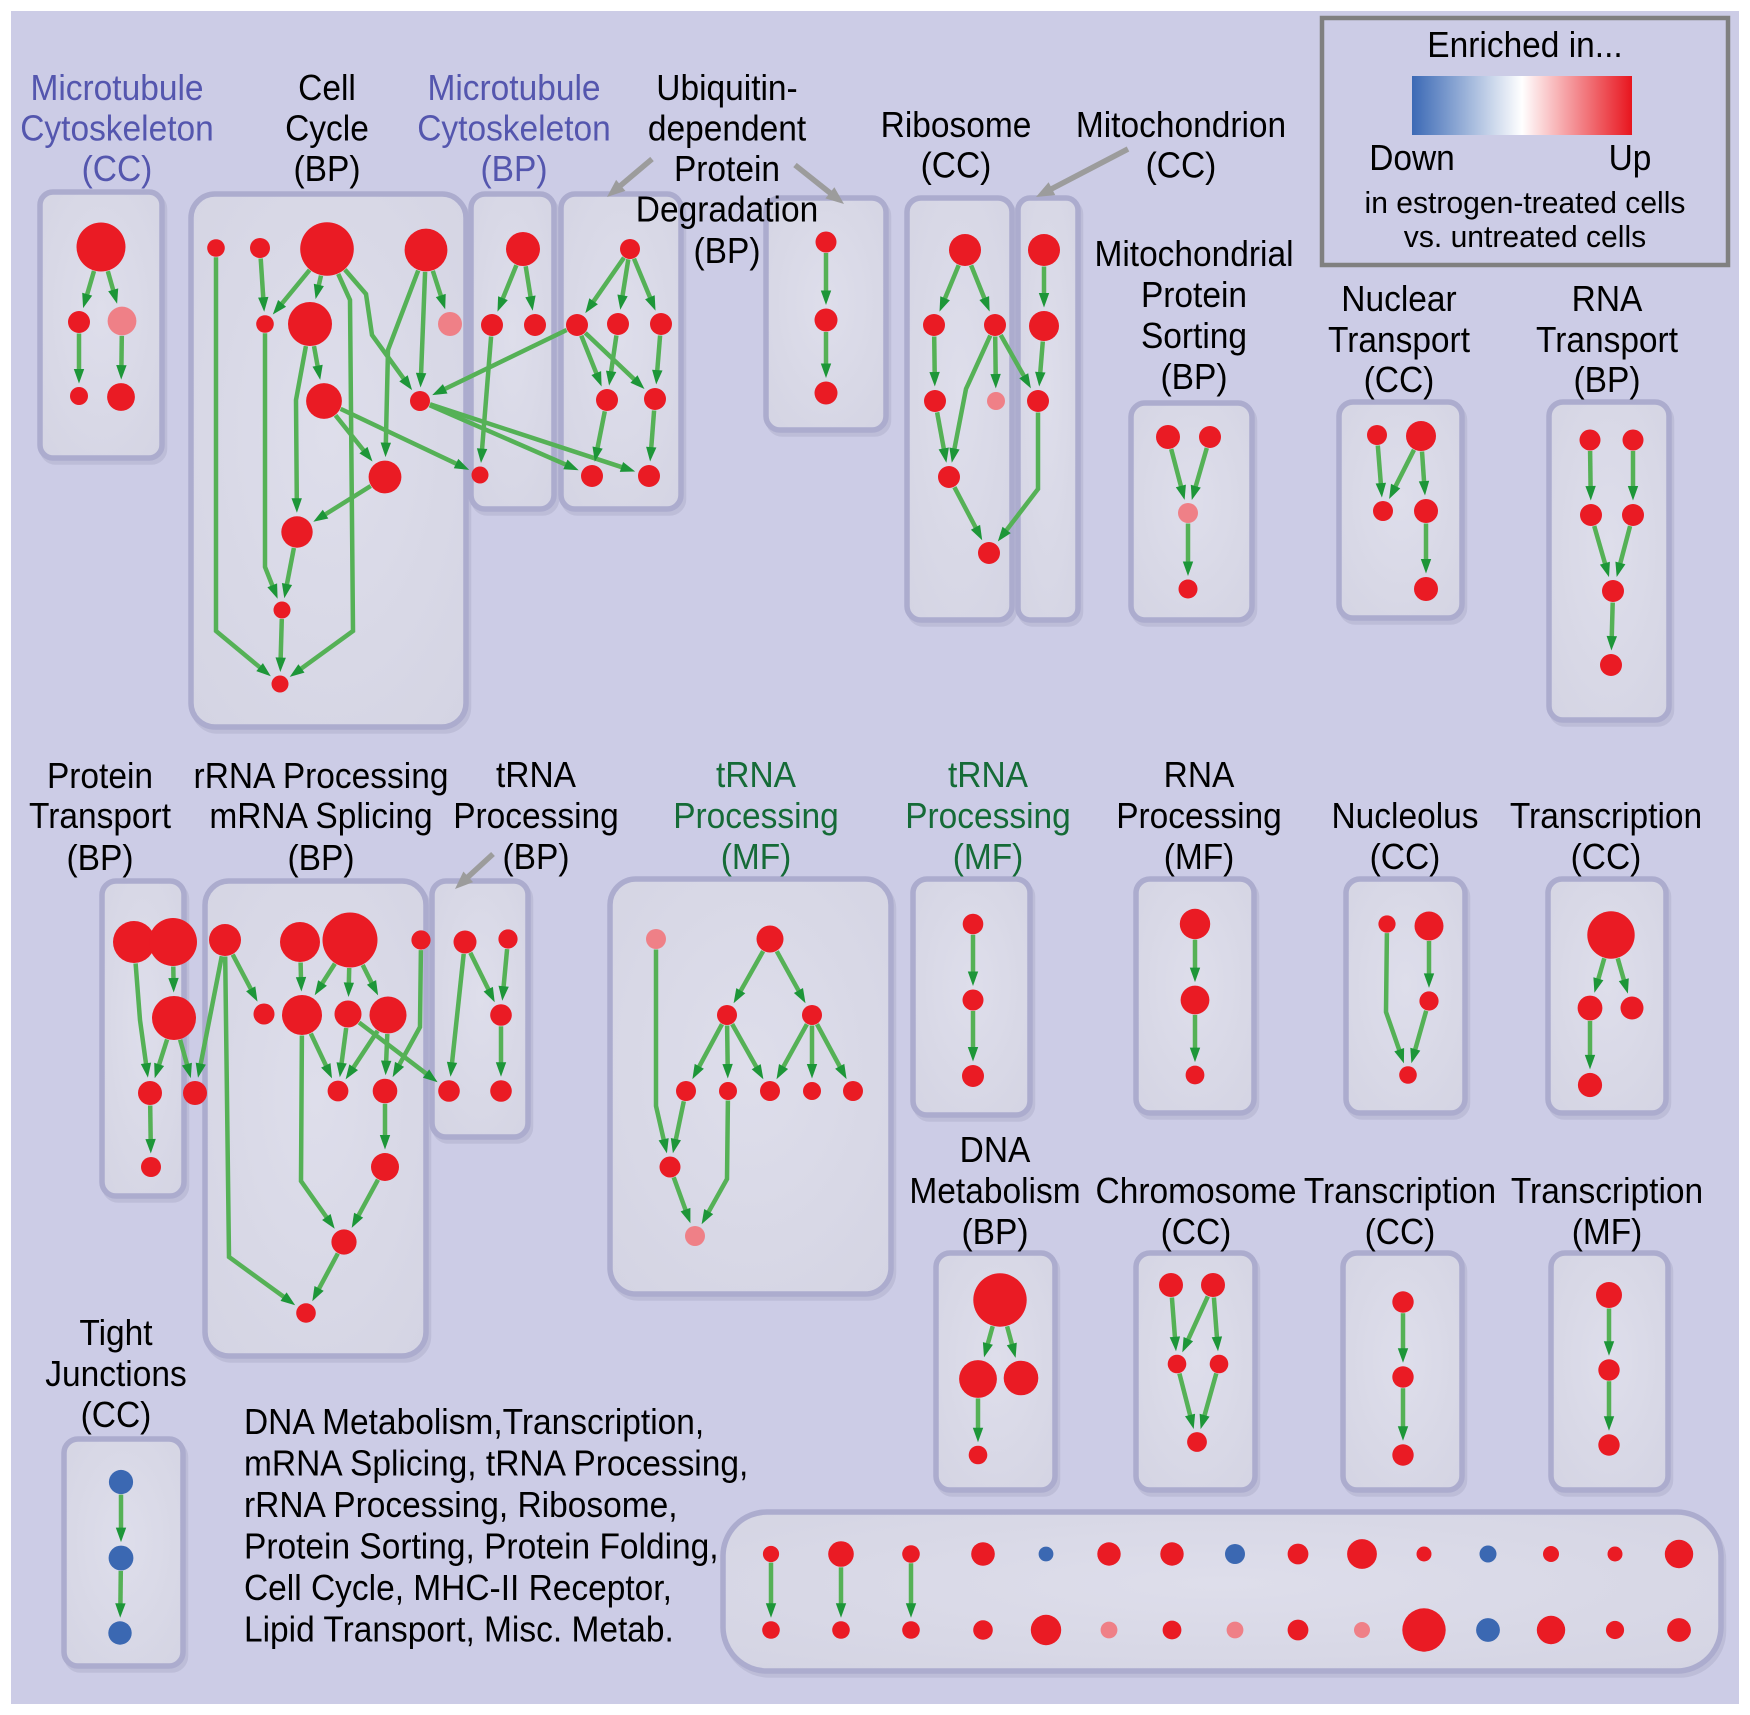 The image size is (1750, 1715). I want to click on svg-text: Degradation, so click(727, 209).